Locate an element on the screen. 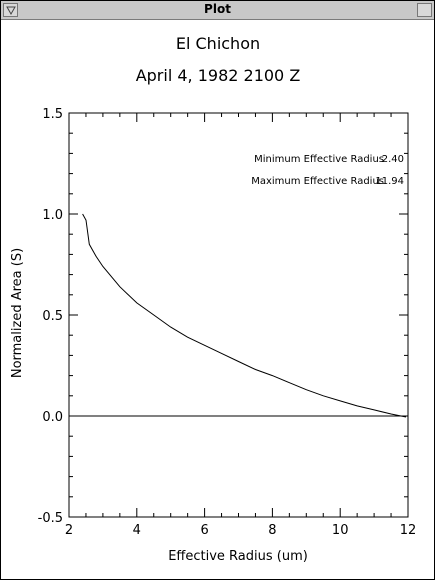 The image size is (435, 580). x-tick-label: 8 is located at coordinates (272, 530).